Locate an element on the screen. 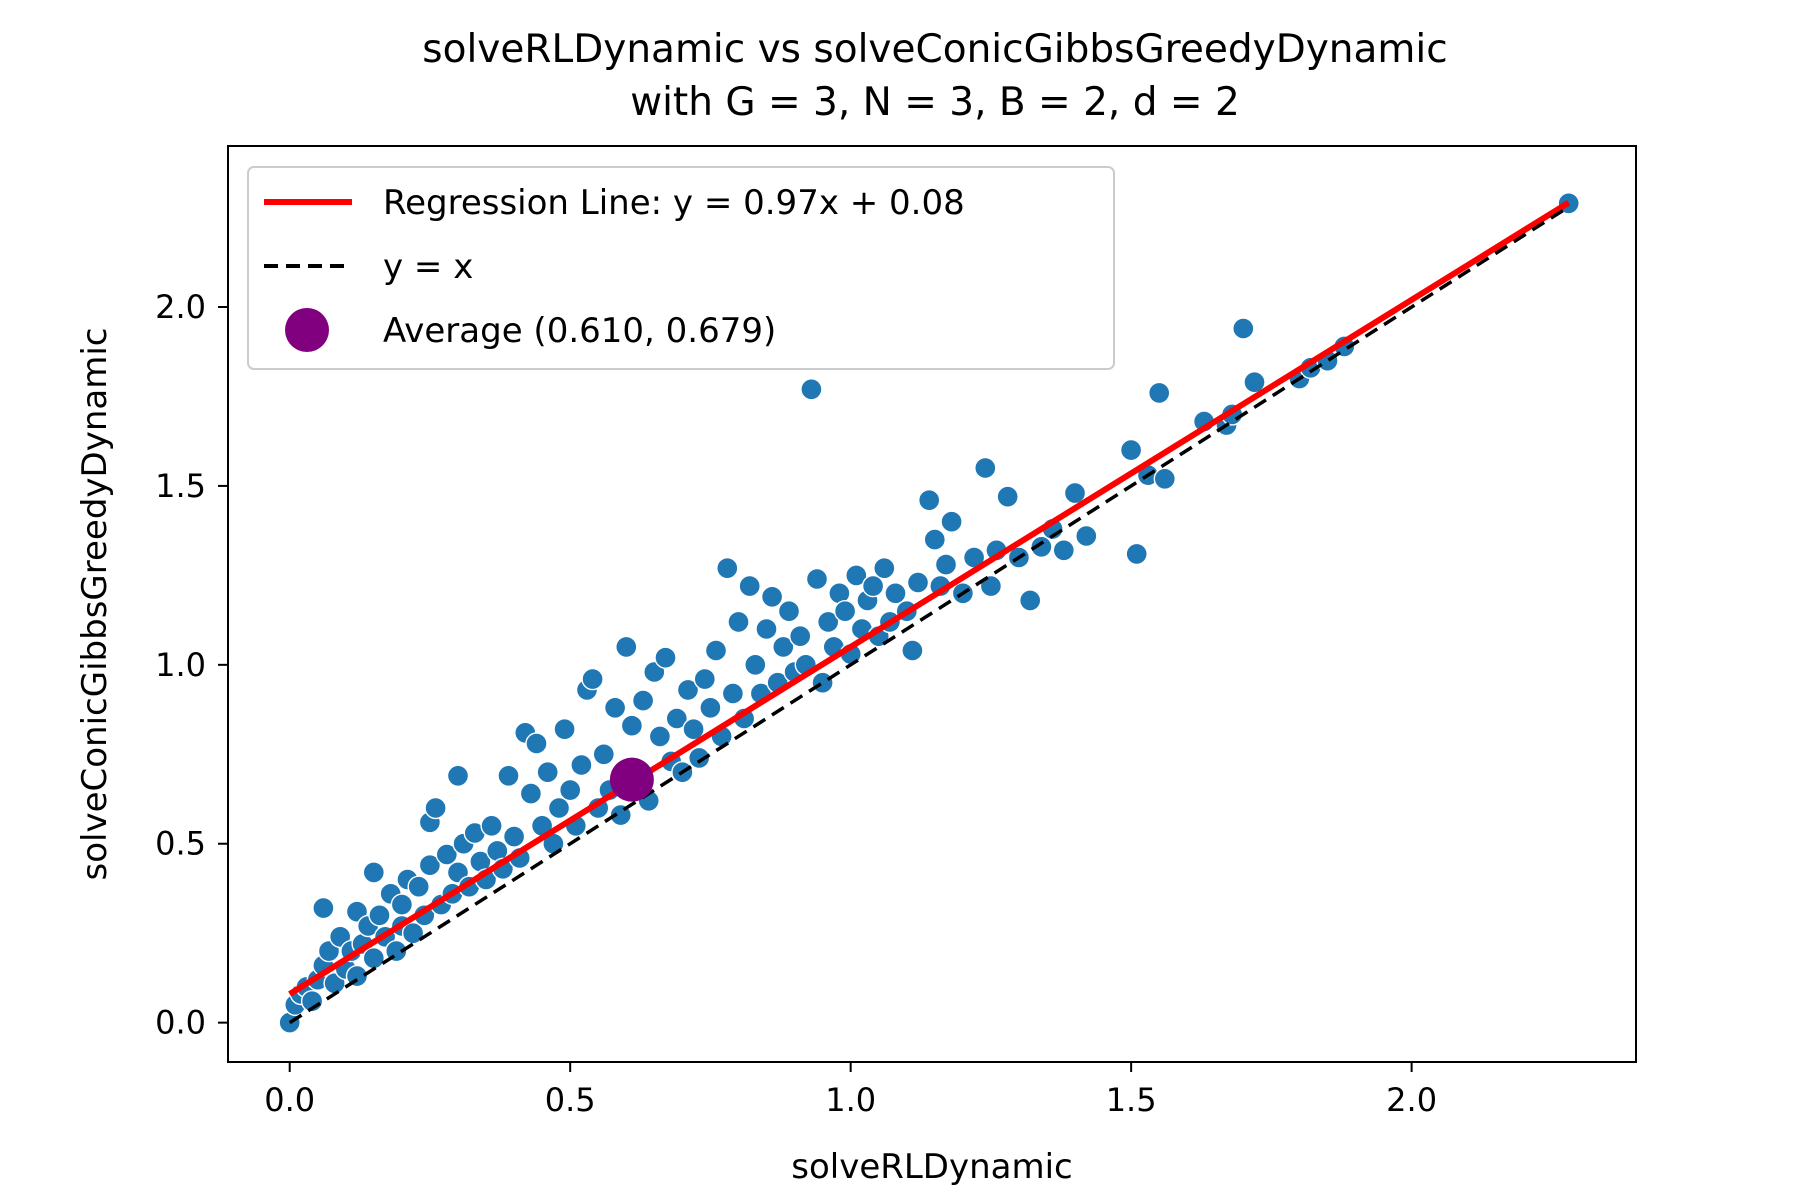 The width and height of the screenshot is (1800, 1200). legend-identity-label: y = x is located at coordinates (428, 267).